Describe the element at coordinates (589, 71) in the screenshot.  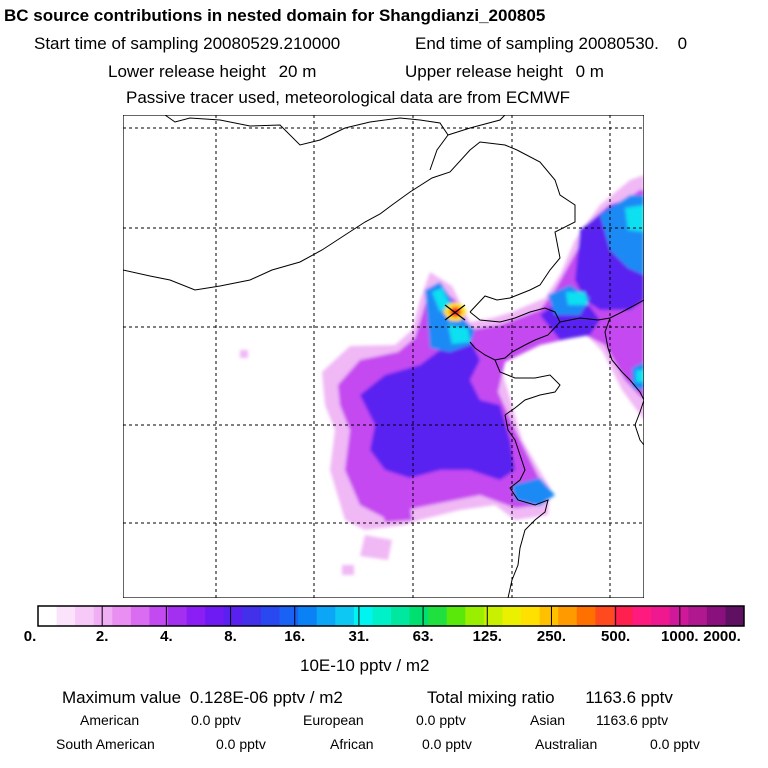
I see `release-upper-value: 0 m` at that location.